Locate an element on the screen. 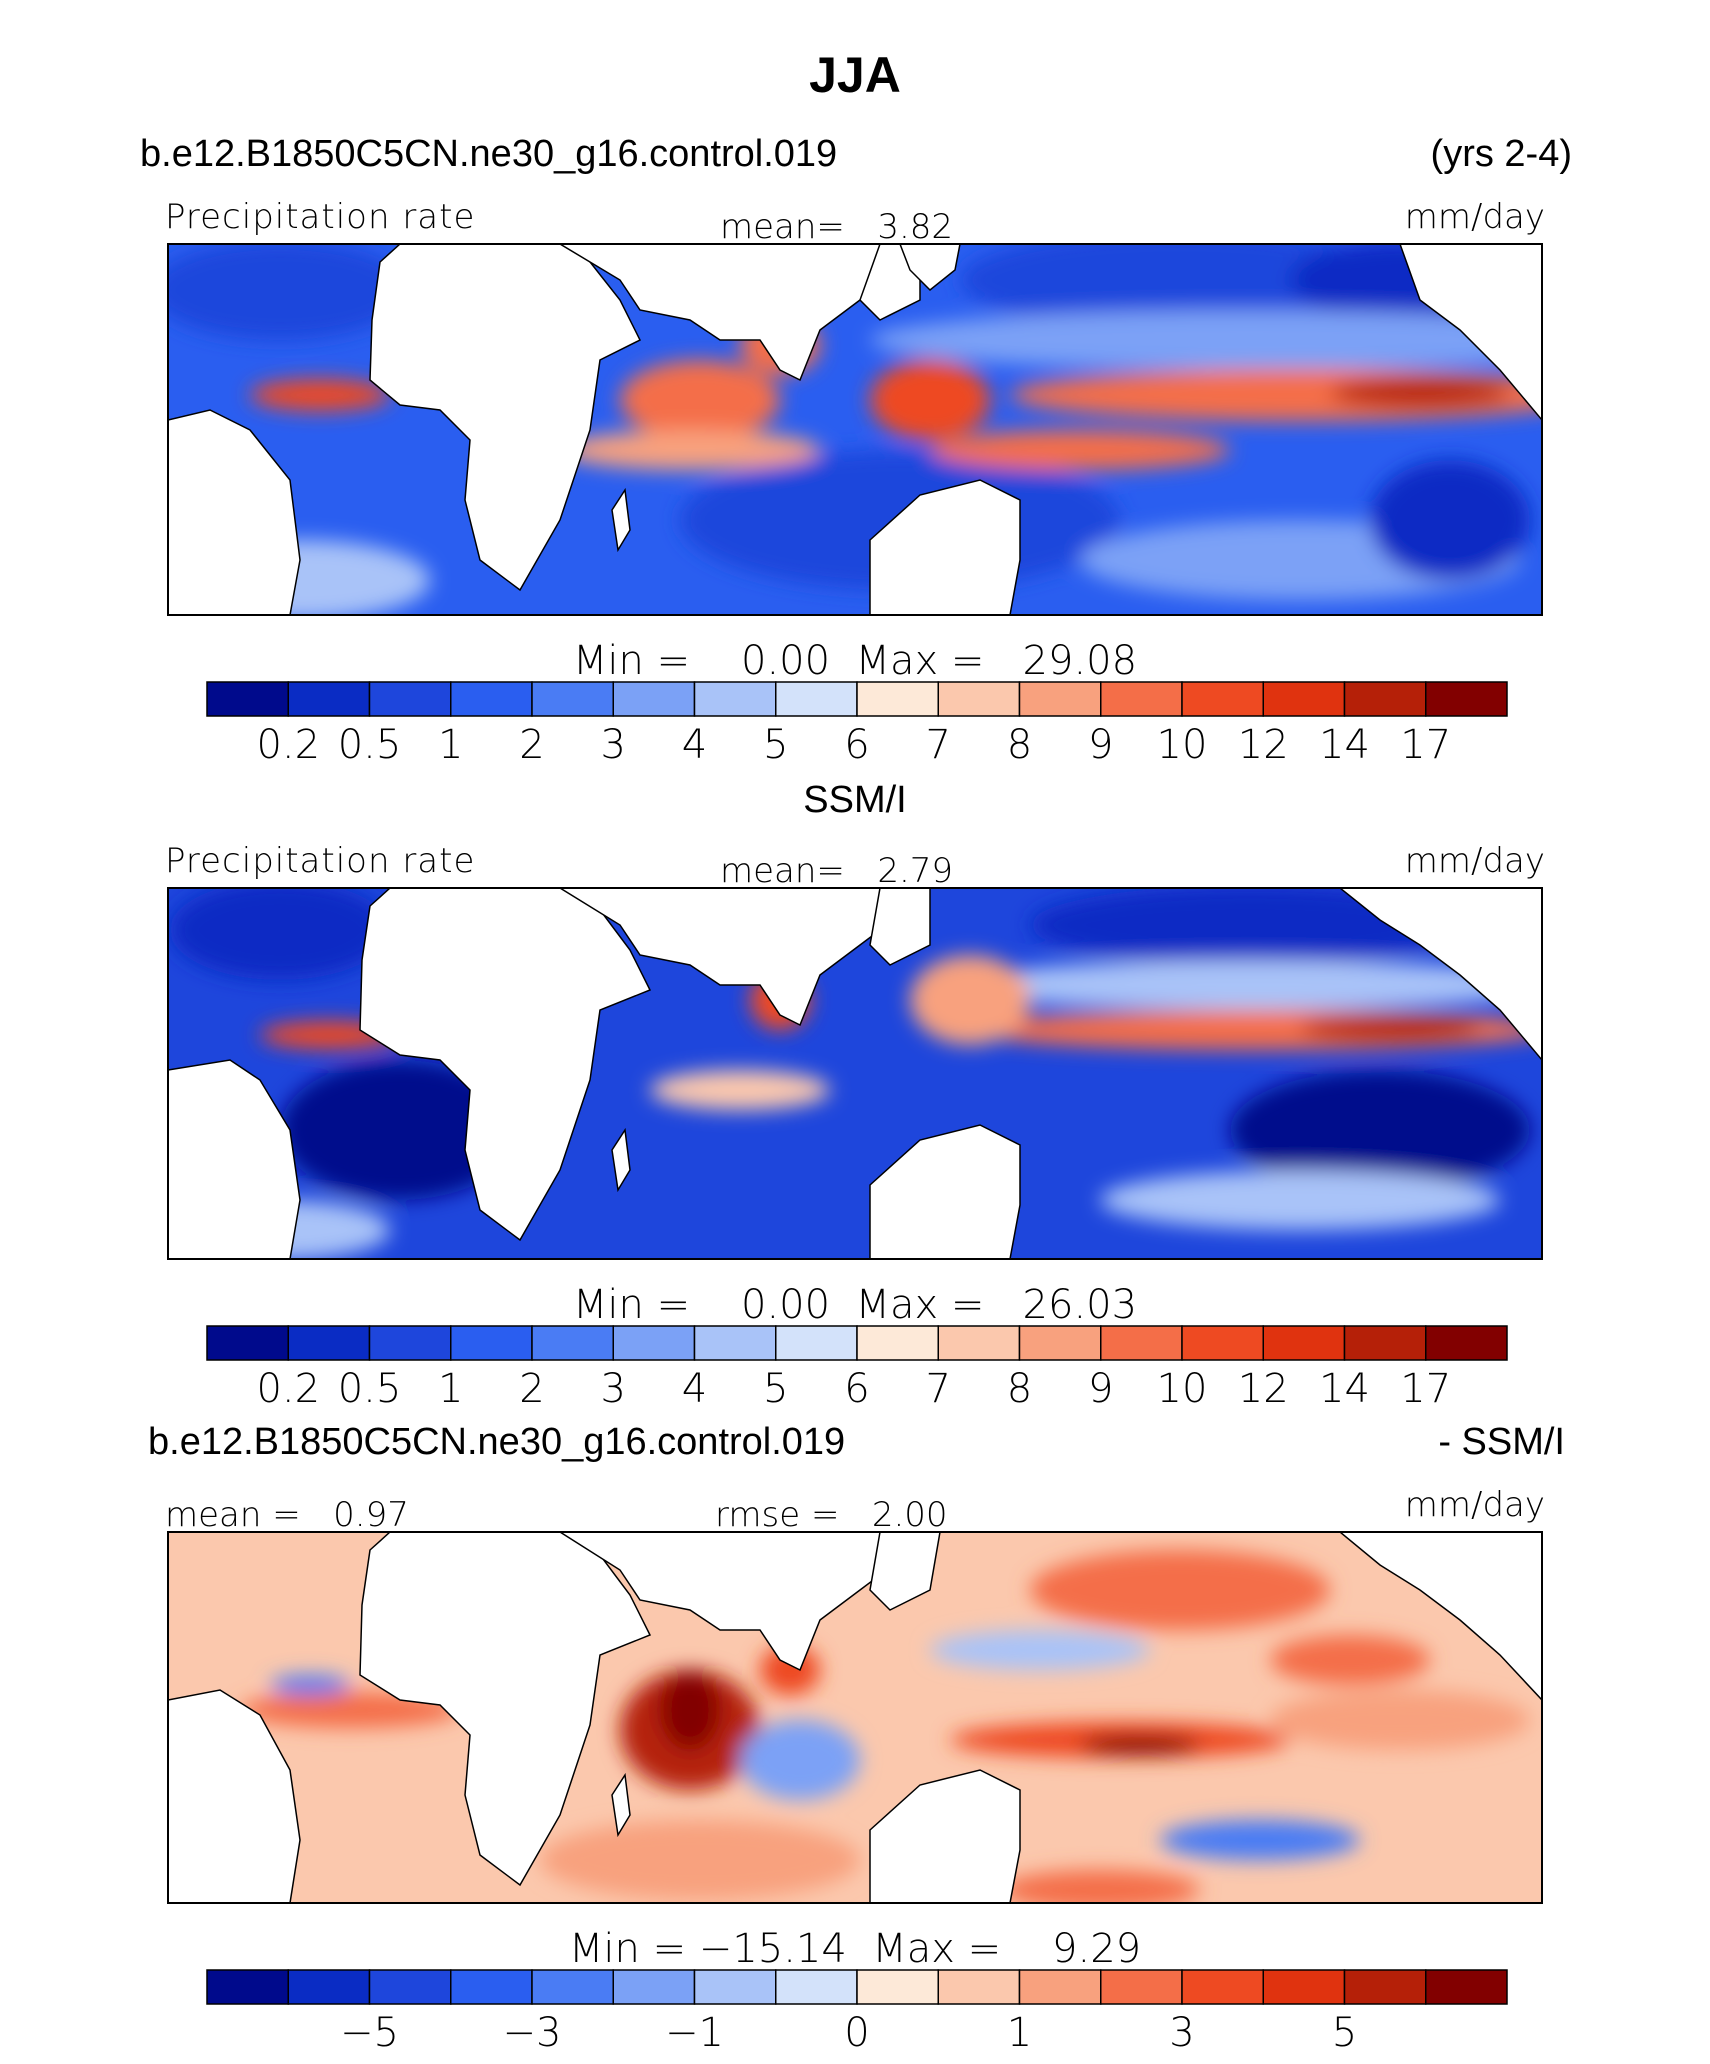  colorbar-labels: −5 −3 −1 0 1 3 5 is located at coordinates (848, 2033).